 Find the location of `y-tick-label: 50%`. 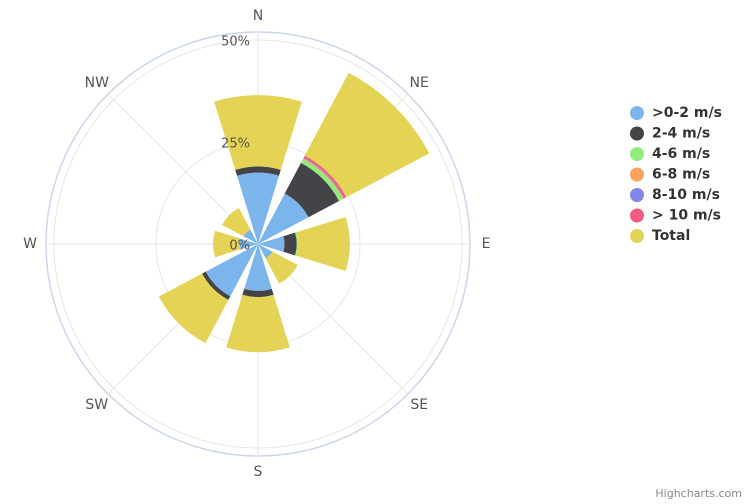

y-tick-label: 50% is located at coordinates (235, 42).